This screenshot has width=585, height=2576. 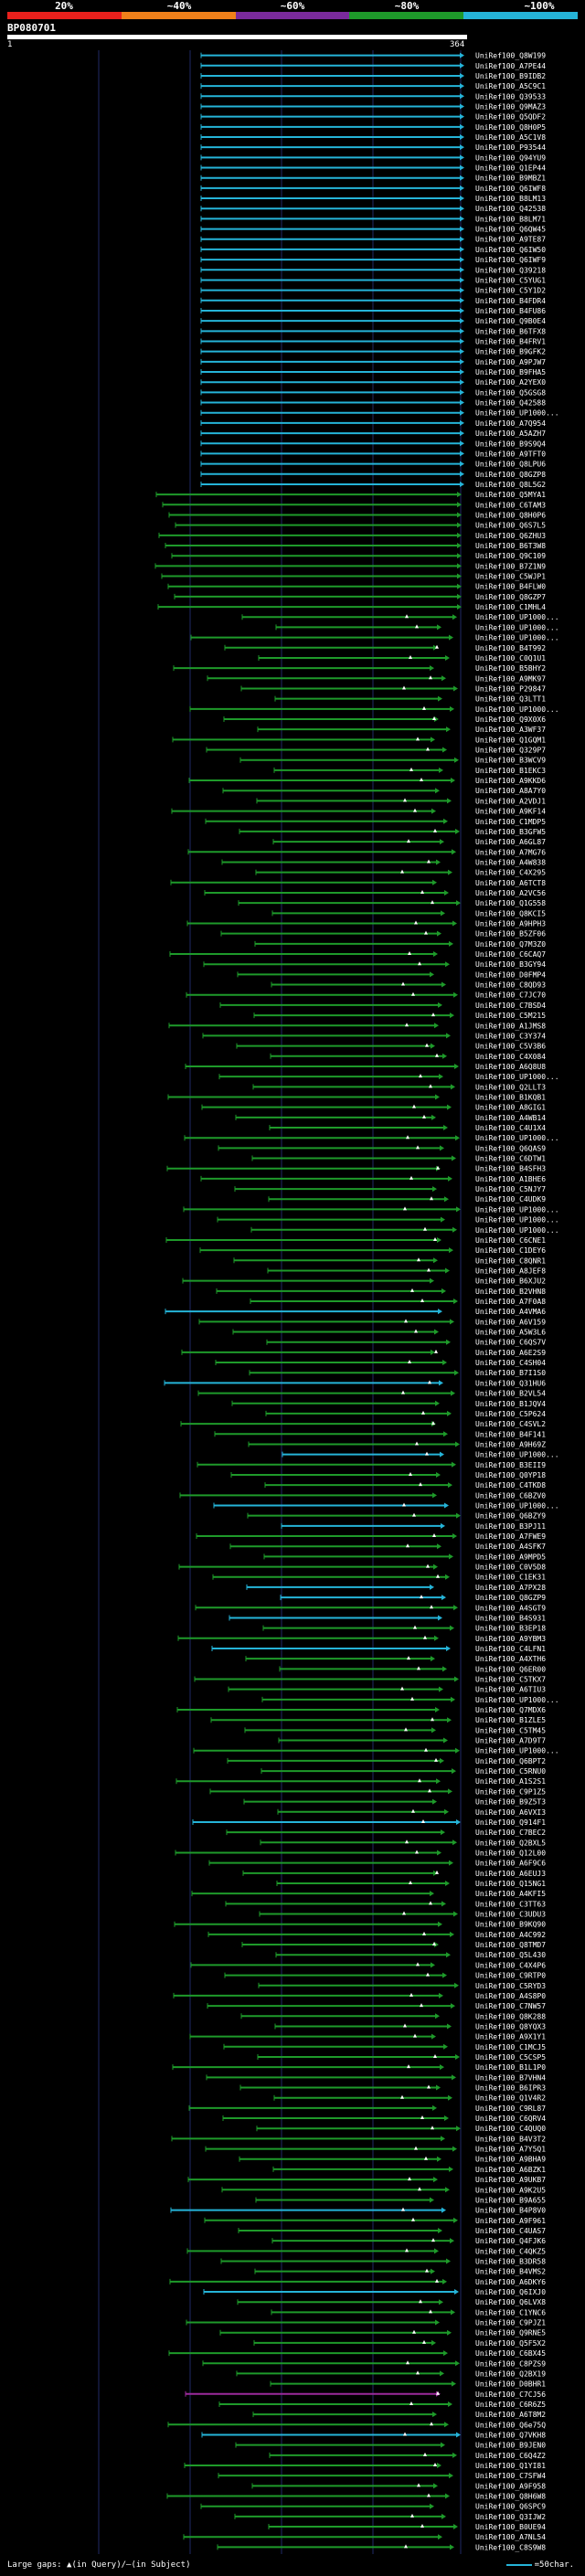 I want to click on hit-label: UniRef100_P93544, so click(x=511, y=147).